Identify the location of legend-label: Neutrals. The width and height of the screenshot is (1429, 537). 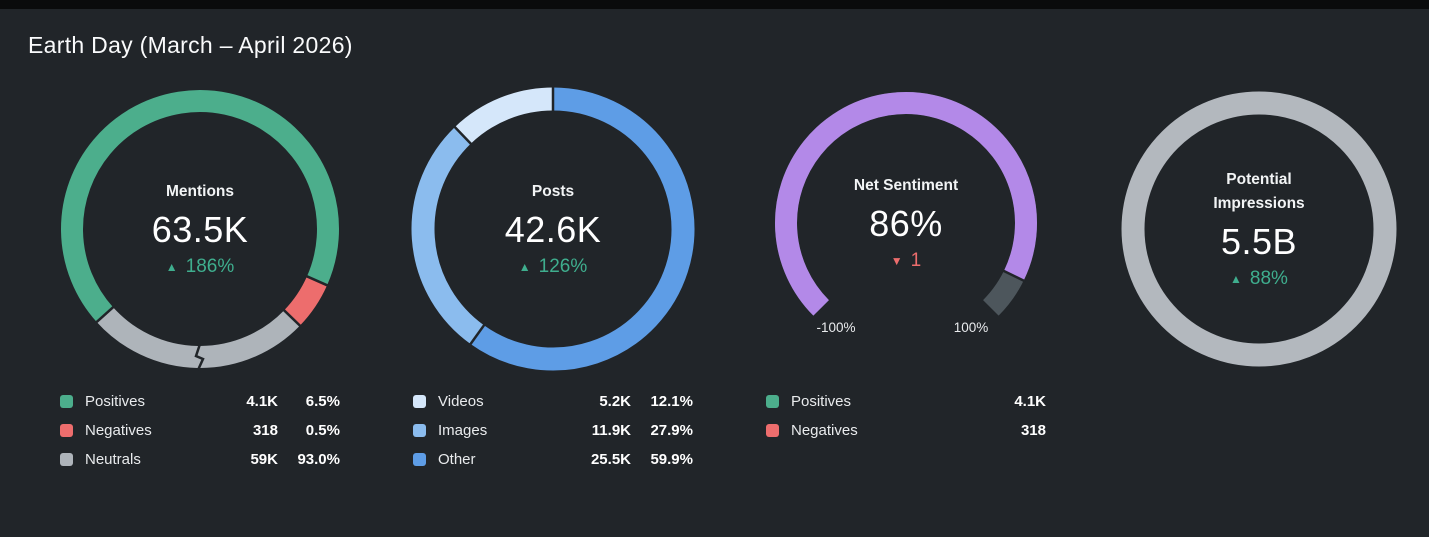
(113, 459).